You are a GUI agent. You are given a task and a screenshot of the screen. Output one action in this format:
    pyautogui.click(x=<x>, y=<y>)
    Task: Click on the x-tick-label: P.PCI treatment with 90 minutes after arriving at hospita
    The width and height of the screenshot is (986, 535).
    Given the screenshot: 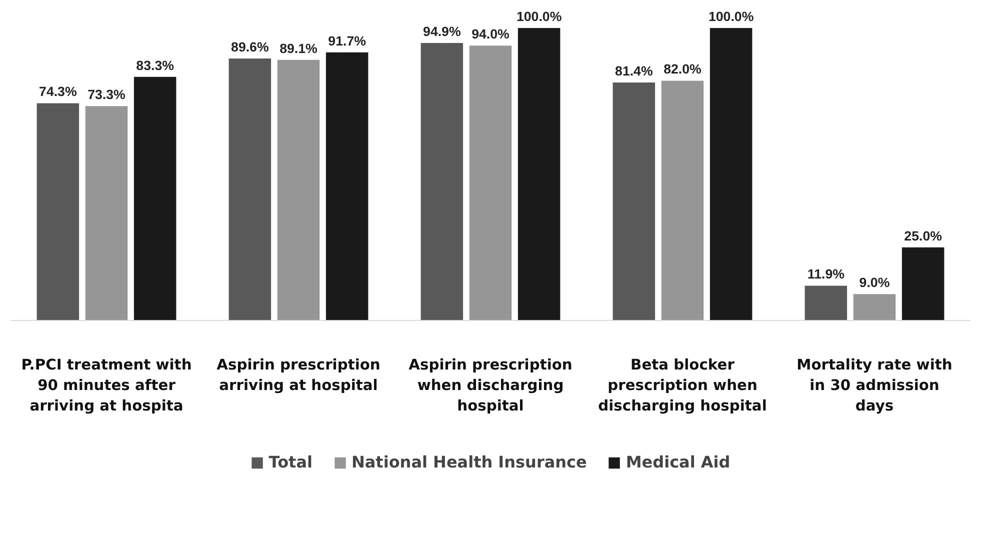 What is the action you would take?
    pyautogui.click(x=106, y=385)
    